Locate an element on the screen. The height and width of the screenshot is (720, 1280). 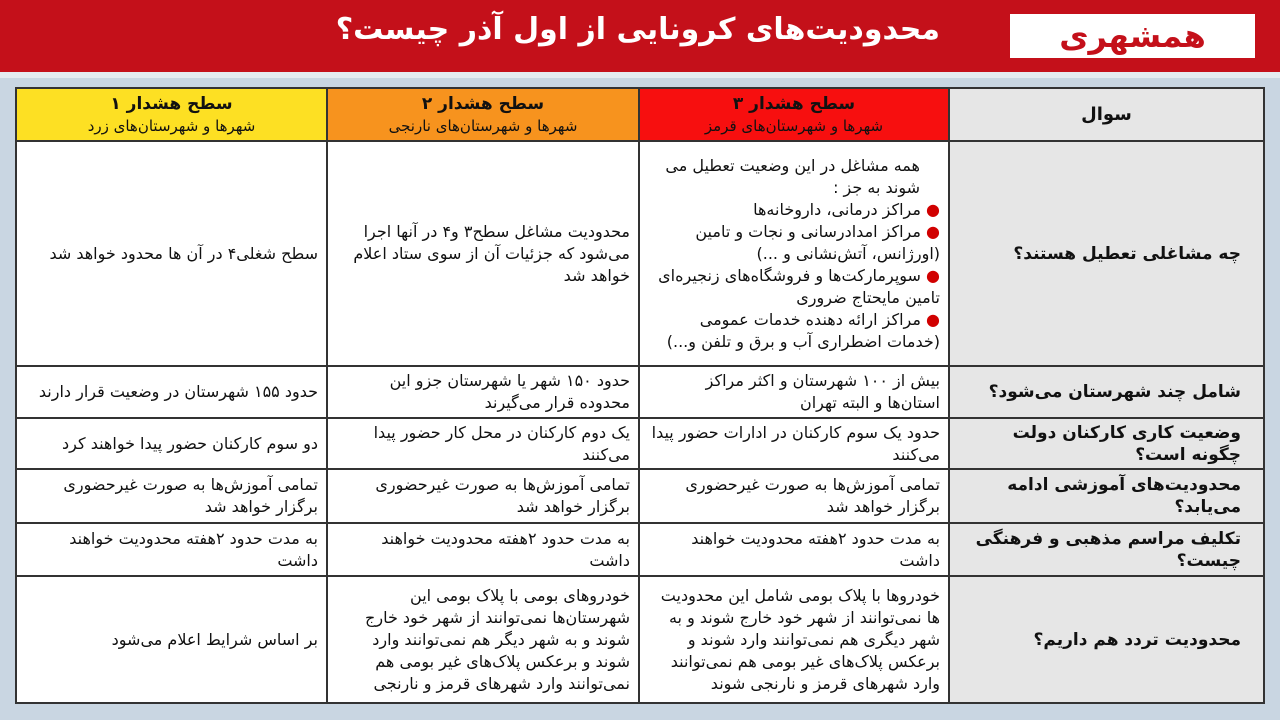
column-header-question: سوال is located at coordinates (1106, 114).